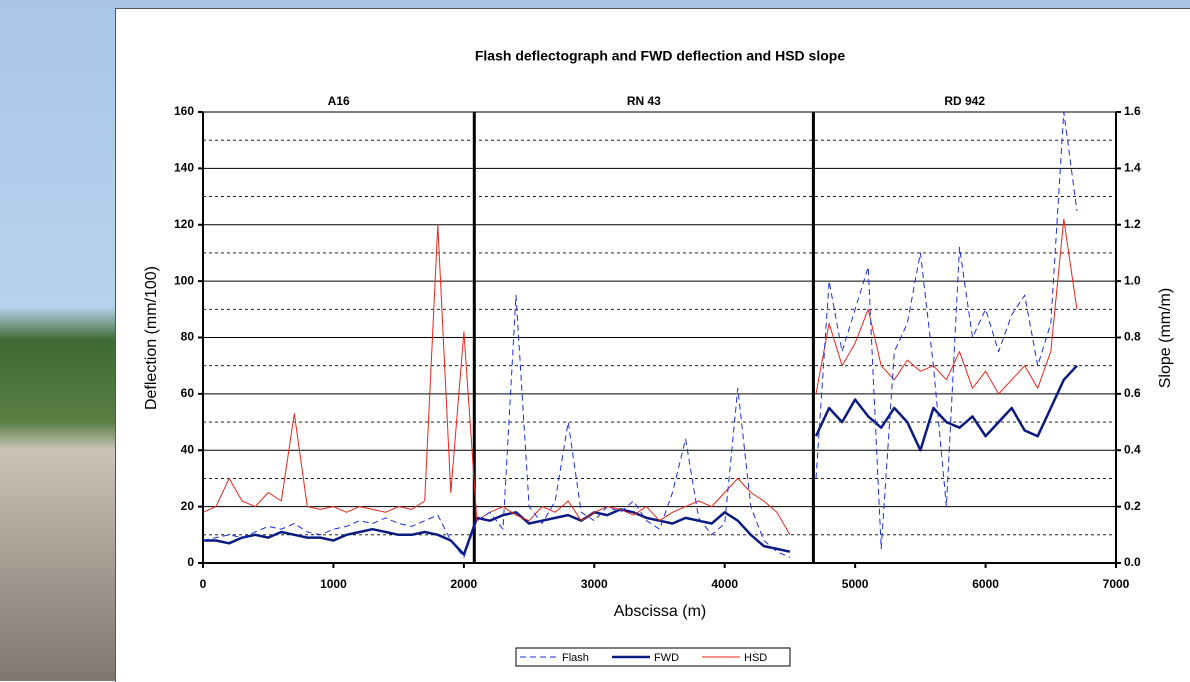  Describe the element at coordinates (1132, 506) in the screenshot. I see `y2-tick-label: 0.2` at that location.